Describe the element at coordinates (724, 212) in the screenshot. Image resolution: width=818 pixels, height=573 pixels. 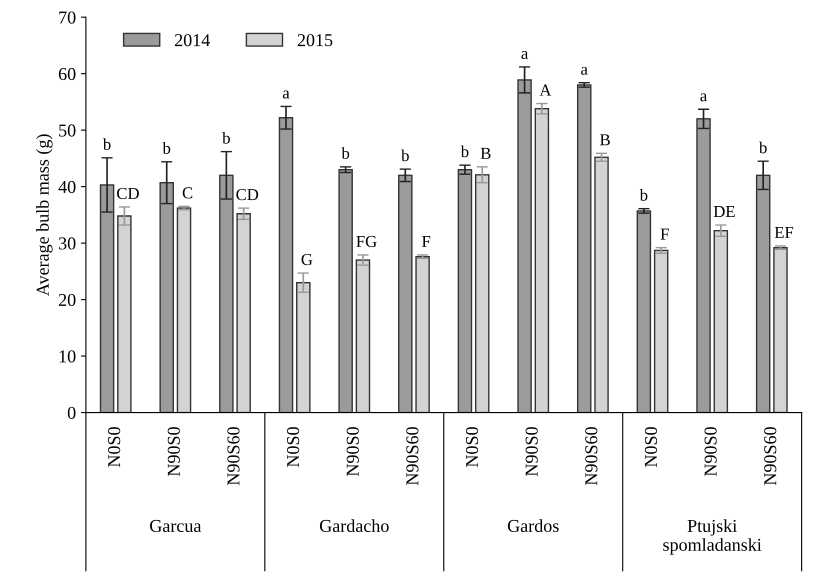
I see `data-label: DE` at that location.